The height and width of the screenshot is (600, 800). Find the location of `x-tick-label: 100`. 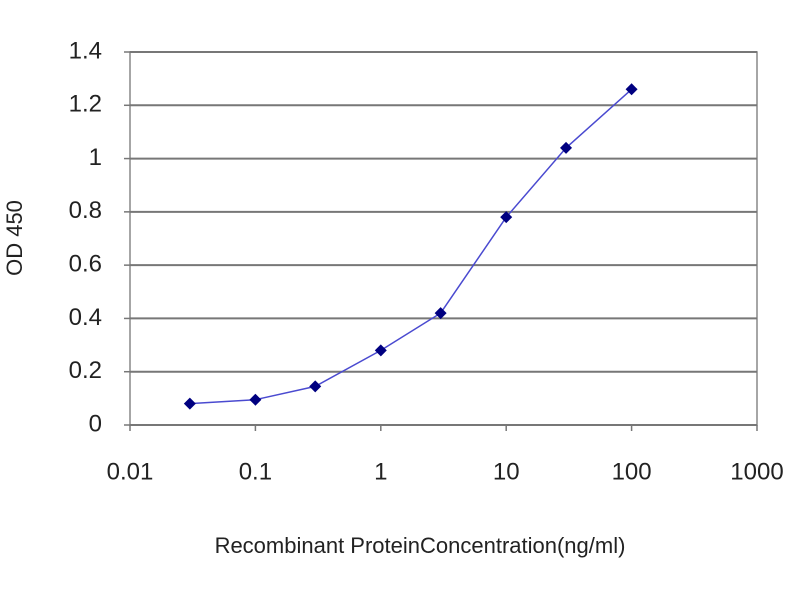

x-tick-label: 100 is located at coordinates (632, 471).